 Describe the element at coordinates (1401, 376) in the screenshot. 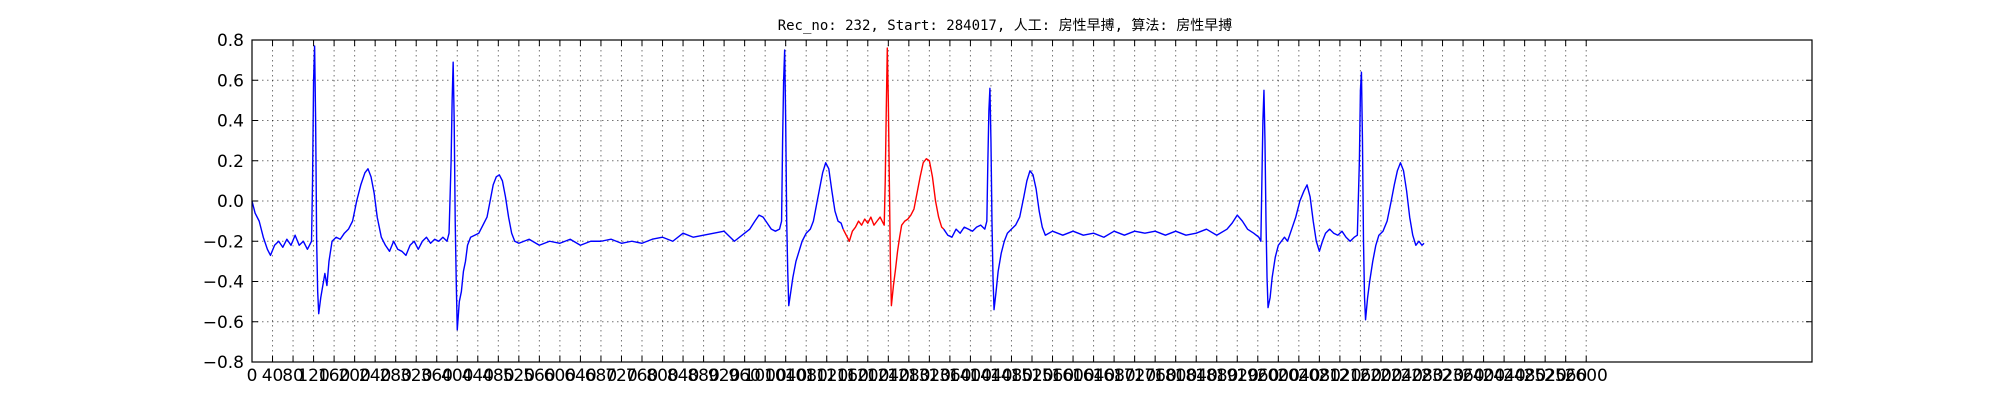

I see `x-tick-label: 2240` at that location.